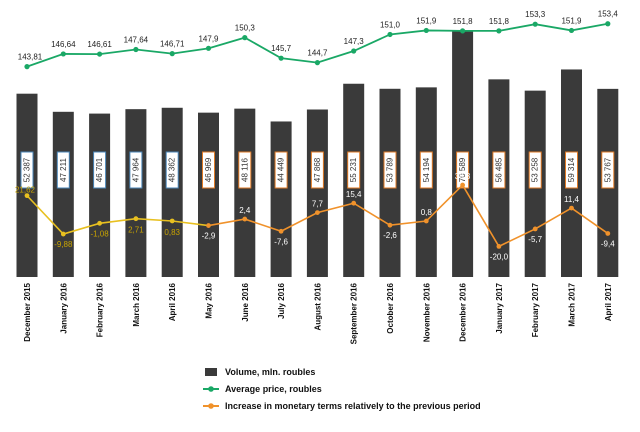 The image size is (640, 432). What do you see at coordinates (572, 304) in the screenshot?
I see `category-label: March 2017` at bounding box center [572, 304].